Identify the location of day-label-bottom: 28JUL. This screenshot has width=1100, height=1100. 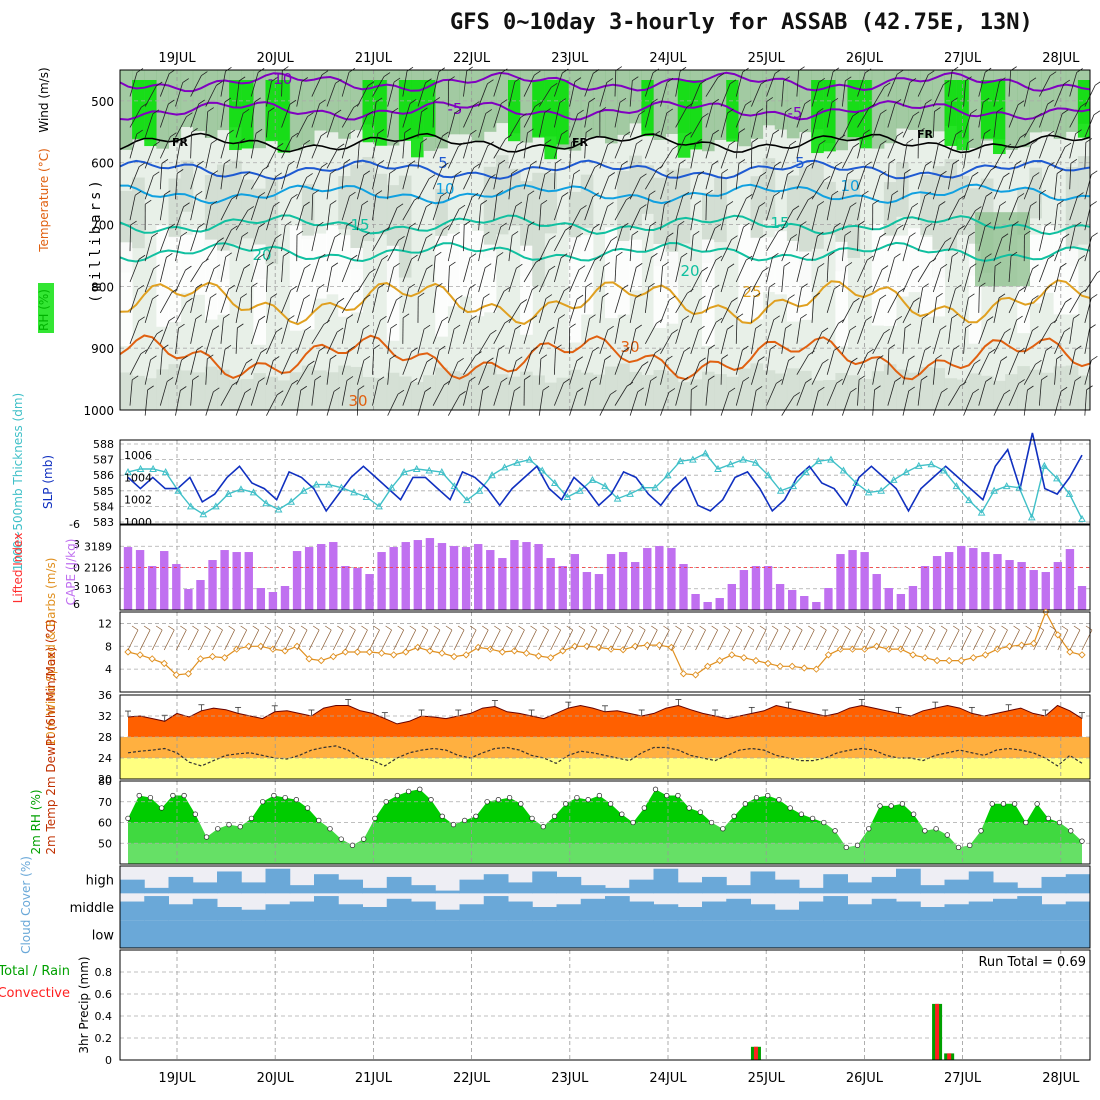
(1061, 1078).